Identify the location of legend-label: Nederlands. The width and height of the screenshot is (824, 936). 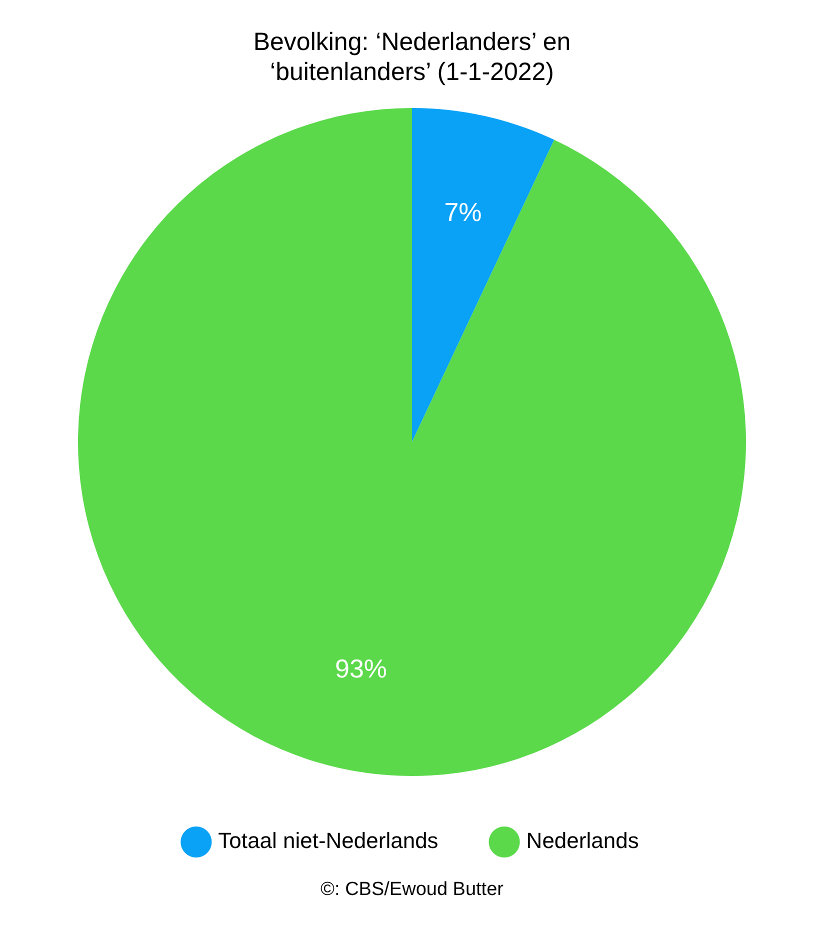
(582, 841).